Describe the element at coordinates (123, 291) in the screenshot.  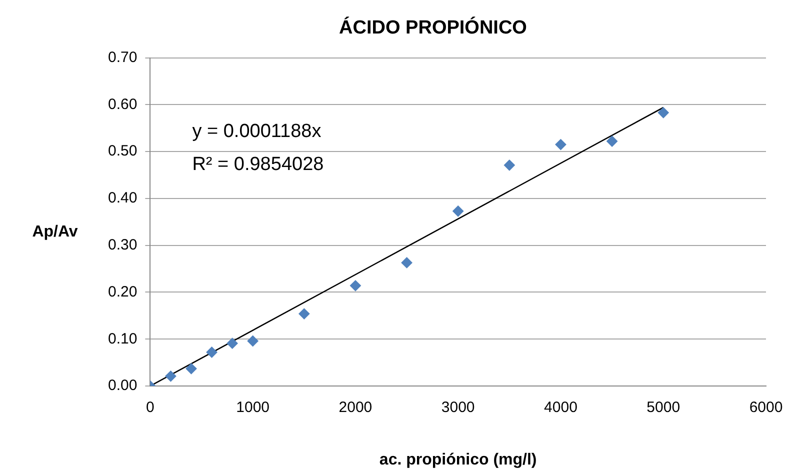
I see `y-tick-label: 0.20` at that location.